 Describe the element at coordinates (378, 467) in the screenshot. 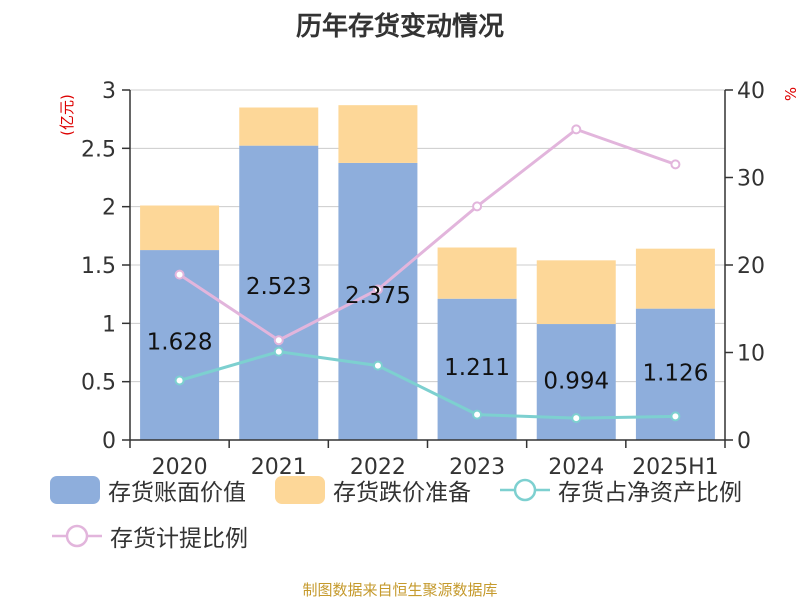

I see `x-tick-label: 2022` at that location.